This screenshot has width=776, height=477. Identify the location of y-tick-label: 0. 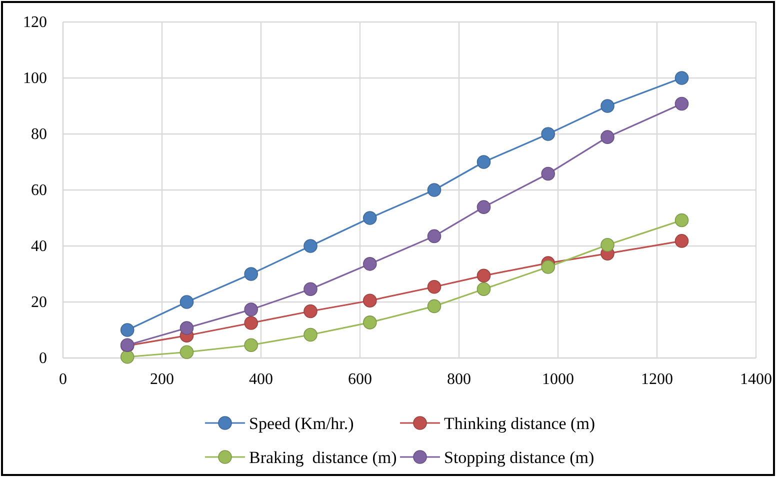
(43, 358).